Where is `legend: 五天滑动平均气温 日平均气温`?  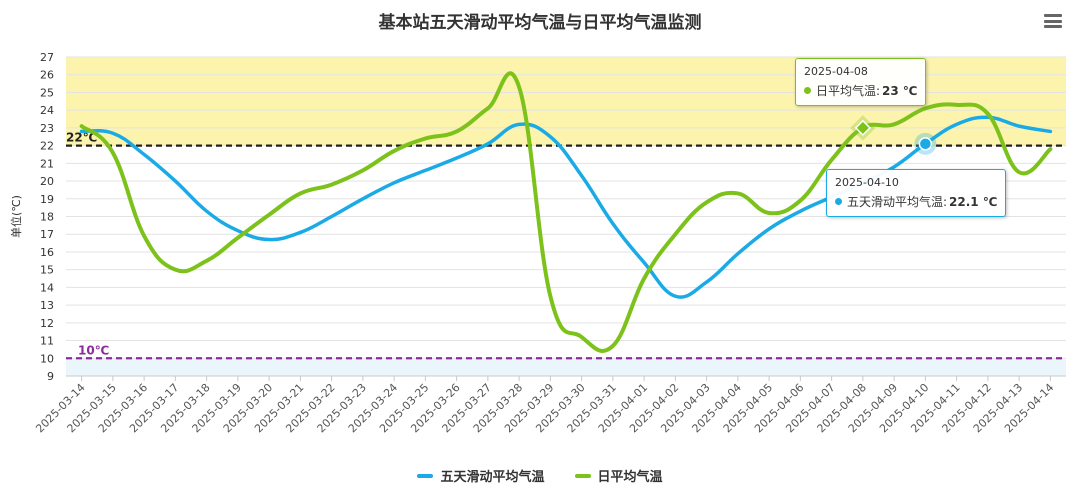 legend: 五天滑动平均气温 日平均气温 is located at coordinates (540, 475).